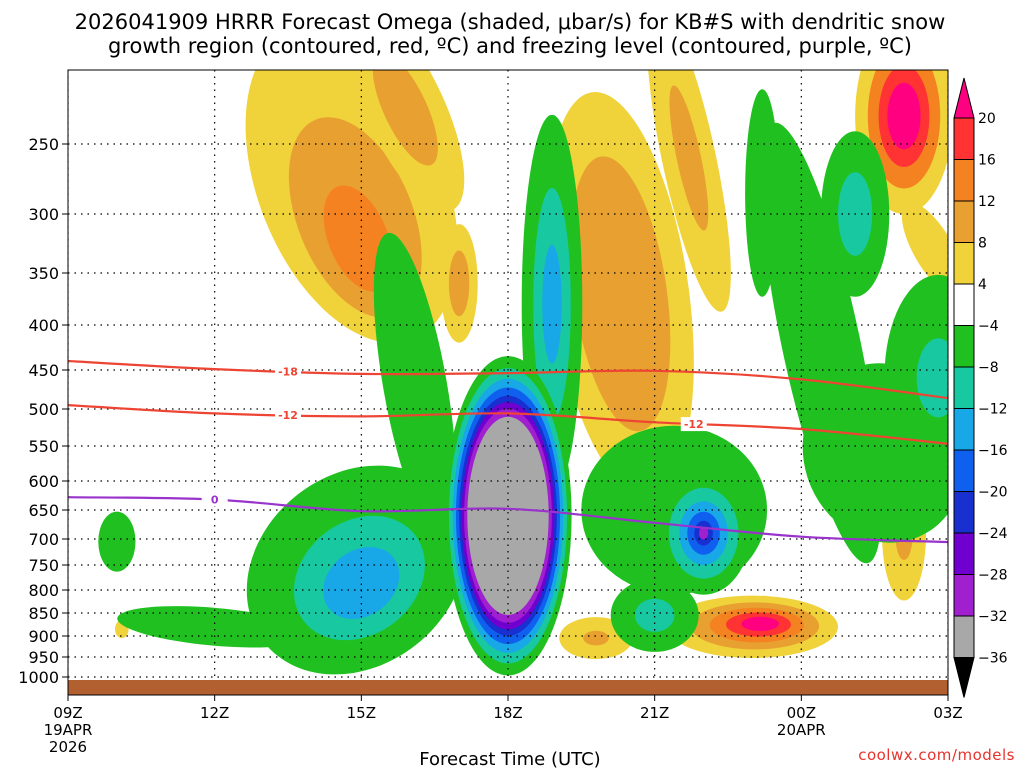  I want to click on y-tick-label-500: 500, so click(43, 409).